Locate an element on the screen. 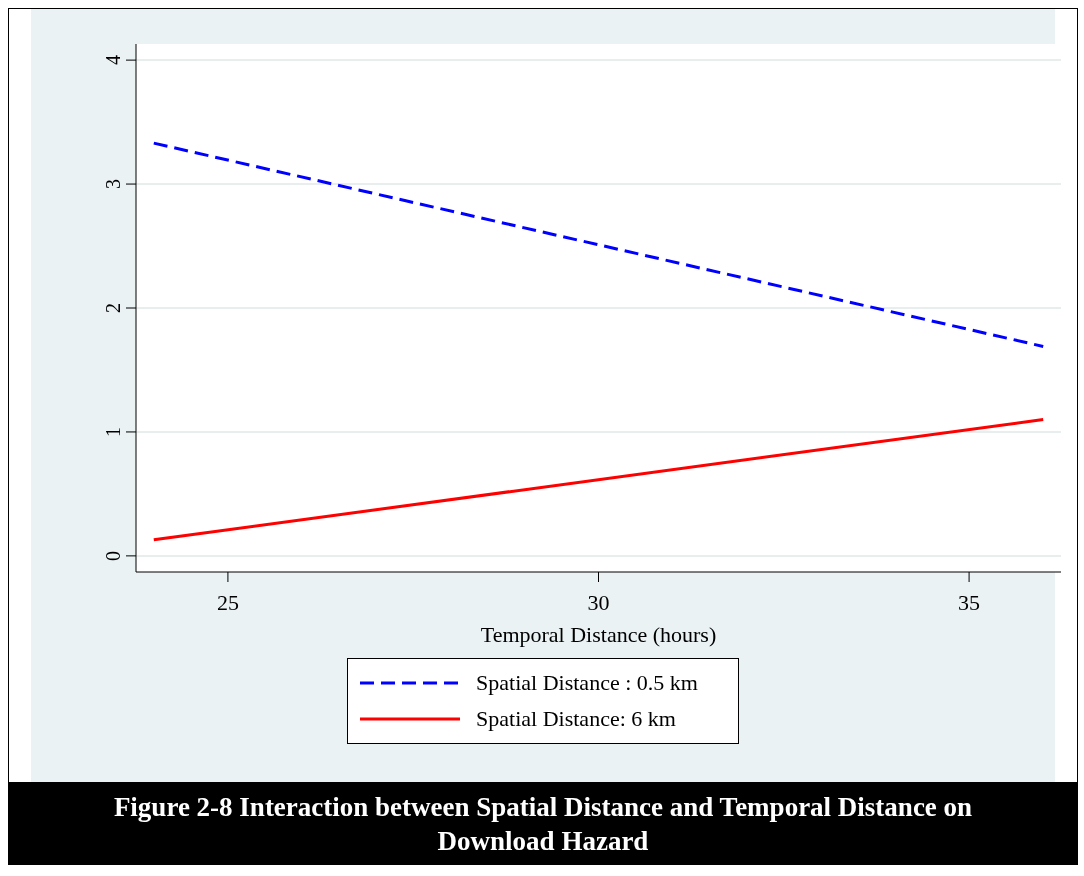 The image size is (1084, 876). y-tick-label: 4 is located at coordinates (113, 60).